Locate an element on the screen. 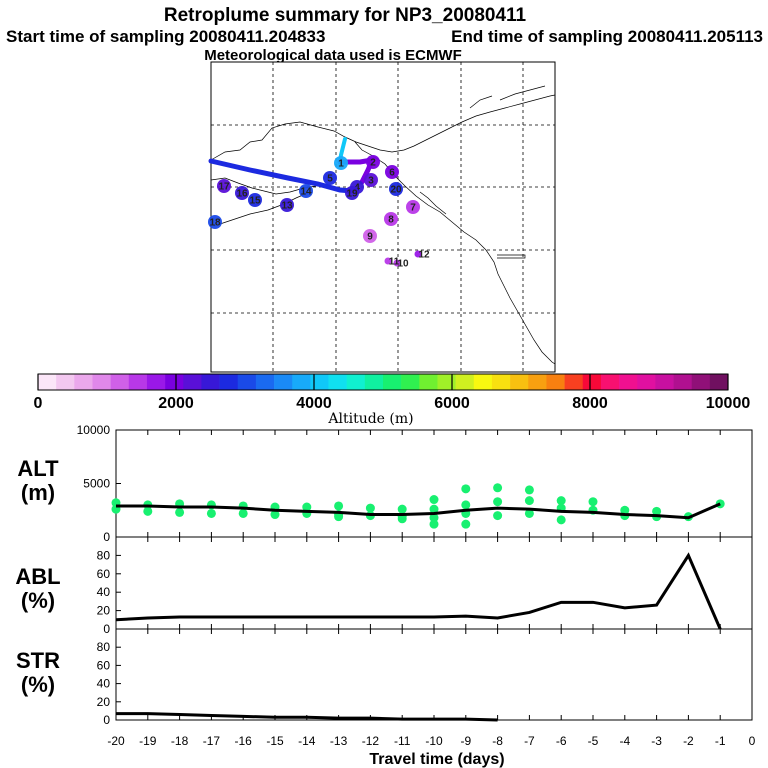  x-tick-label: -18 is located at coordinates (180, 741).